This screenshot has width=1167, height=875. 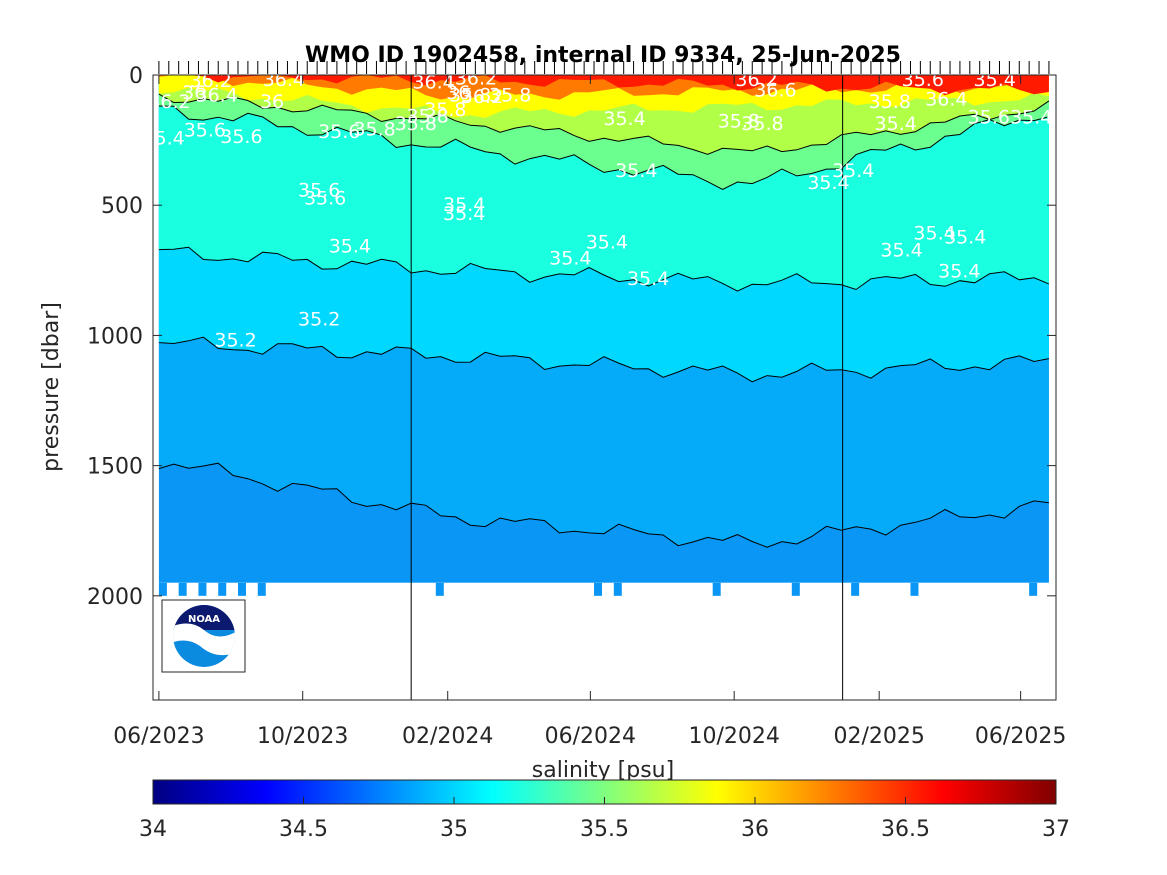 I want to click on x-tick-label: 10/2023, so click(x=302, y=736).